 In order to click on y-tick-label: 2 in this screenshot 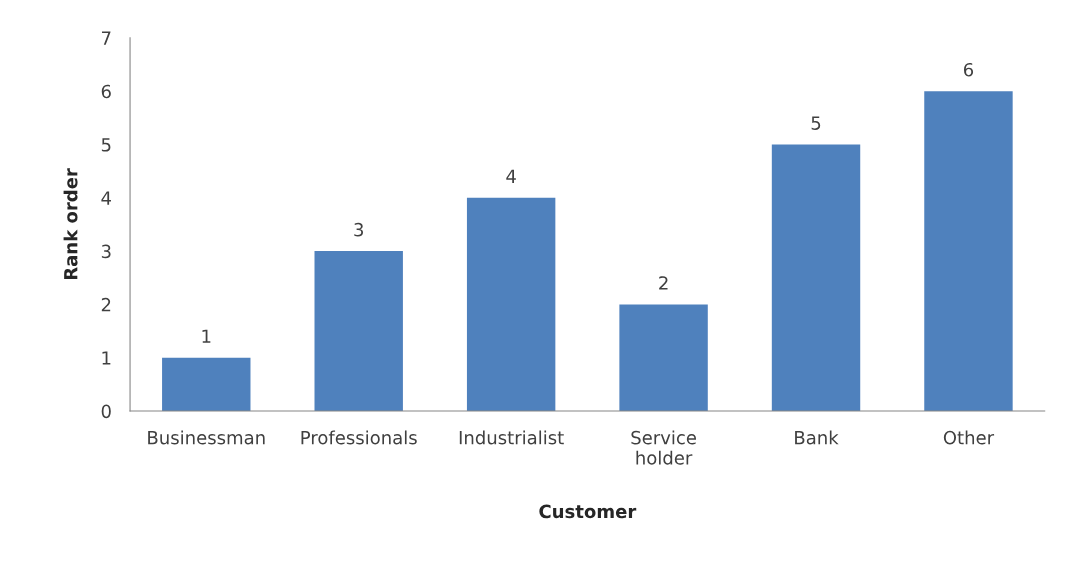, I will do `click(106, 304)`.